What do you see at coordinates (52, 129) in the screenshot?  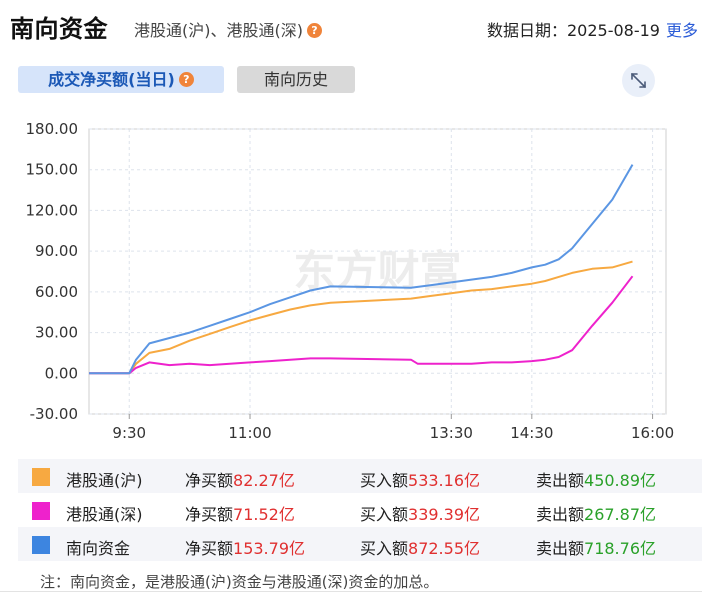 I see `y-tick-label: 180.00` at bounding box center [52, 129].